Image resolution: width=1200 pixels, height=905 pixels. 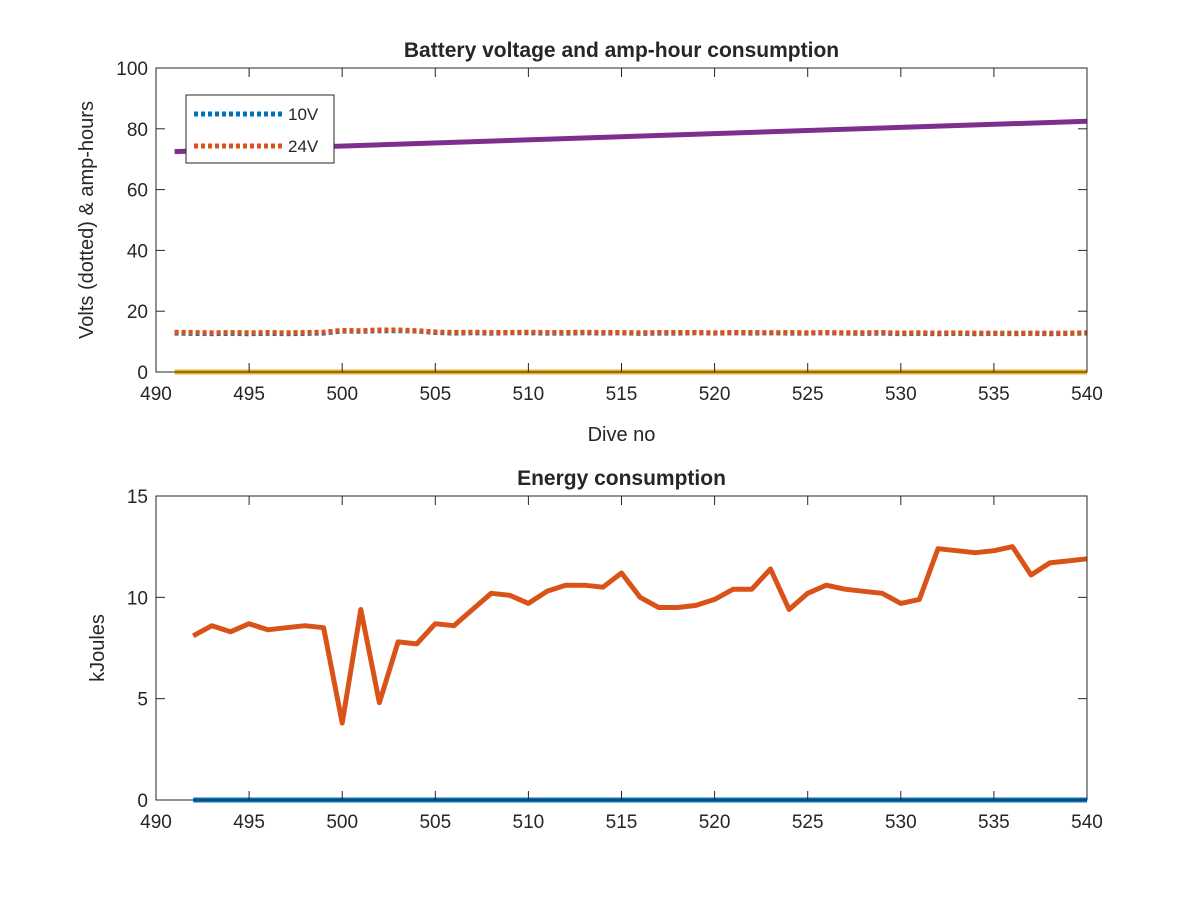 What do you see at coordinates (137, 312) in the screenshot?
I see `top-y-tick-label: 20` at bounding box center [137, 312].